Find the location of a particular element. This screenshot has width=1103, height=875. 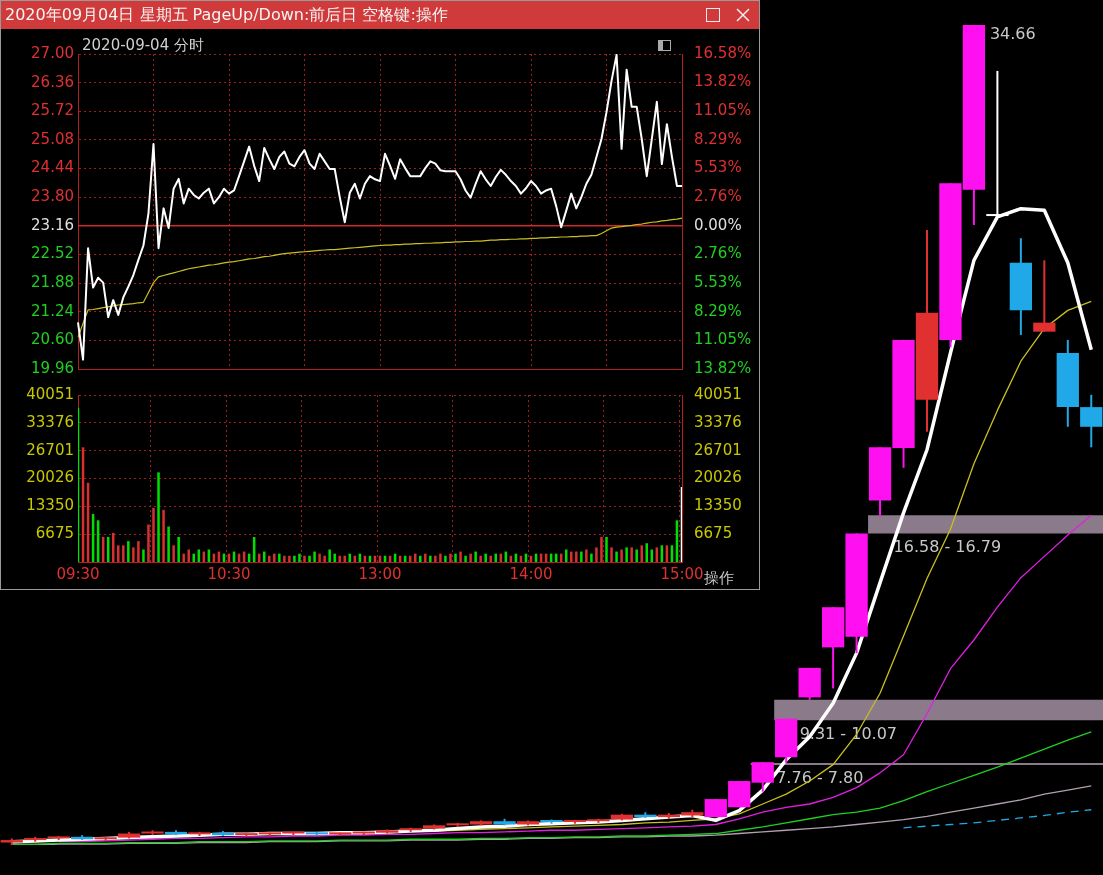

chart-title: 2020年09月04日 星期五 PageUp/Down:前后日 空格键:操作 is located at coordinates (226, 15).